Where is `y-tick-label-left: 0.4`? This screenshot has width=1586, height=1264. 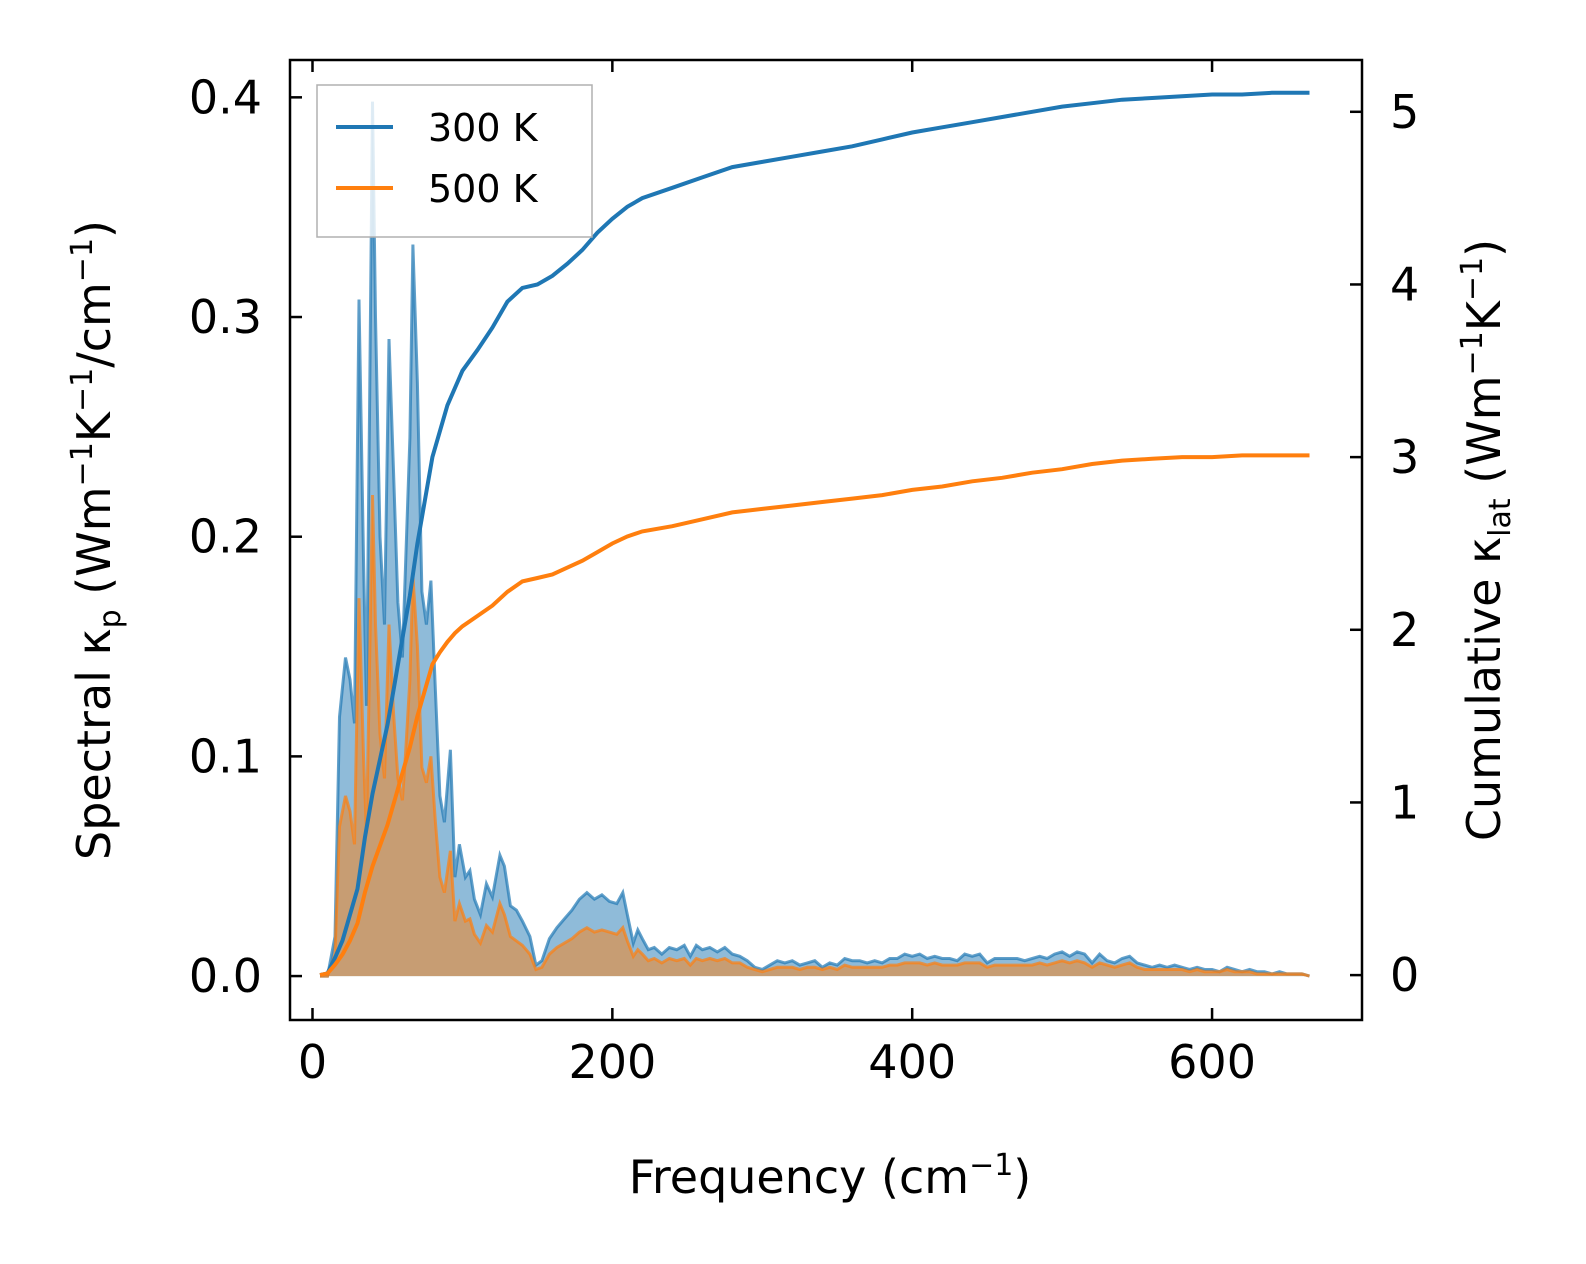 y-tick-label-left: 0.4 is located at coordinates (225, 97).